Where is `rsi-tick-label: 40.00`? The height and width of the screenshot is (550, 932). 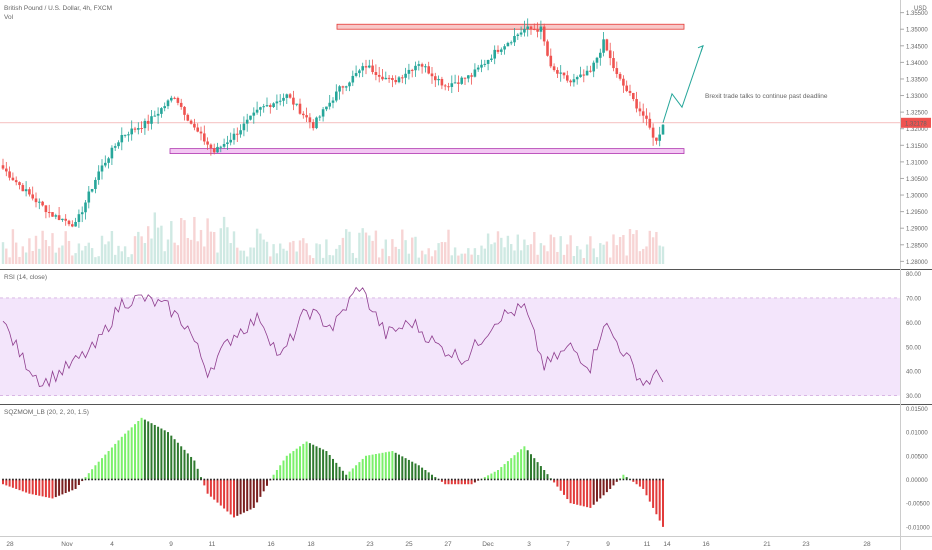 rsi-tick-label: 40.00 is located at coordinates (914, 373).